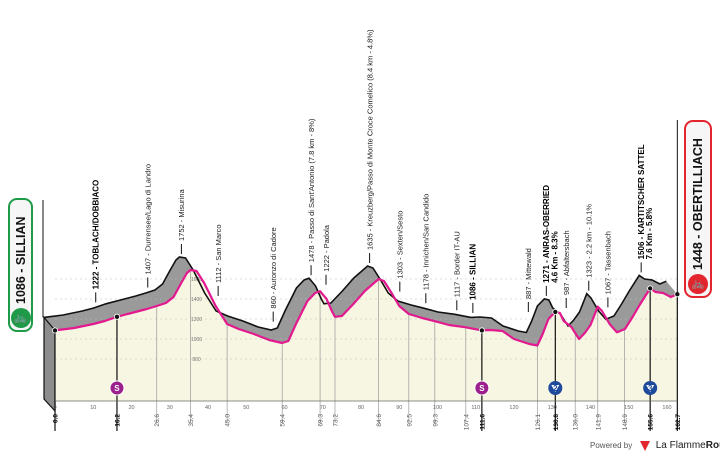 The image size is (720, 457). What do you see at coordinates (218, 253) in the screenshot?
I see `annotation-label: 1112 - San Marco` at bounding box center [218, 253].